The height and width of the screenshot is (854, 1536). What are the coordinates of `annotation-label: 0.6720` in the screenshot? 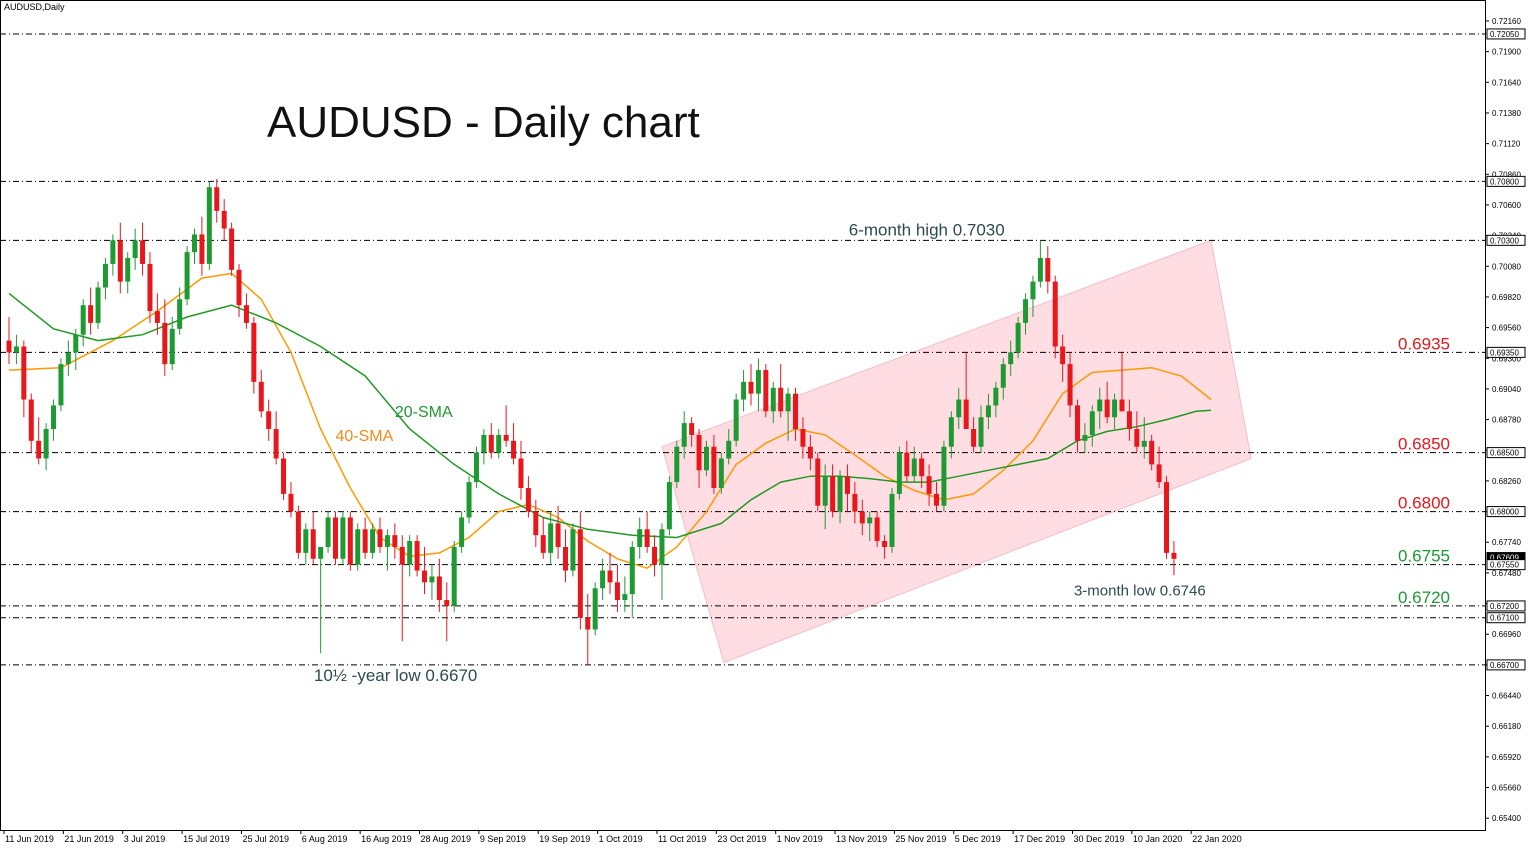 It's located at (1424, 597).